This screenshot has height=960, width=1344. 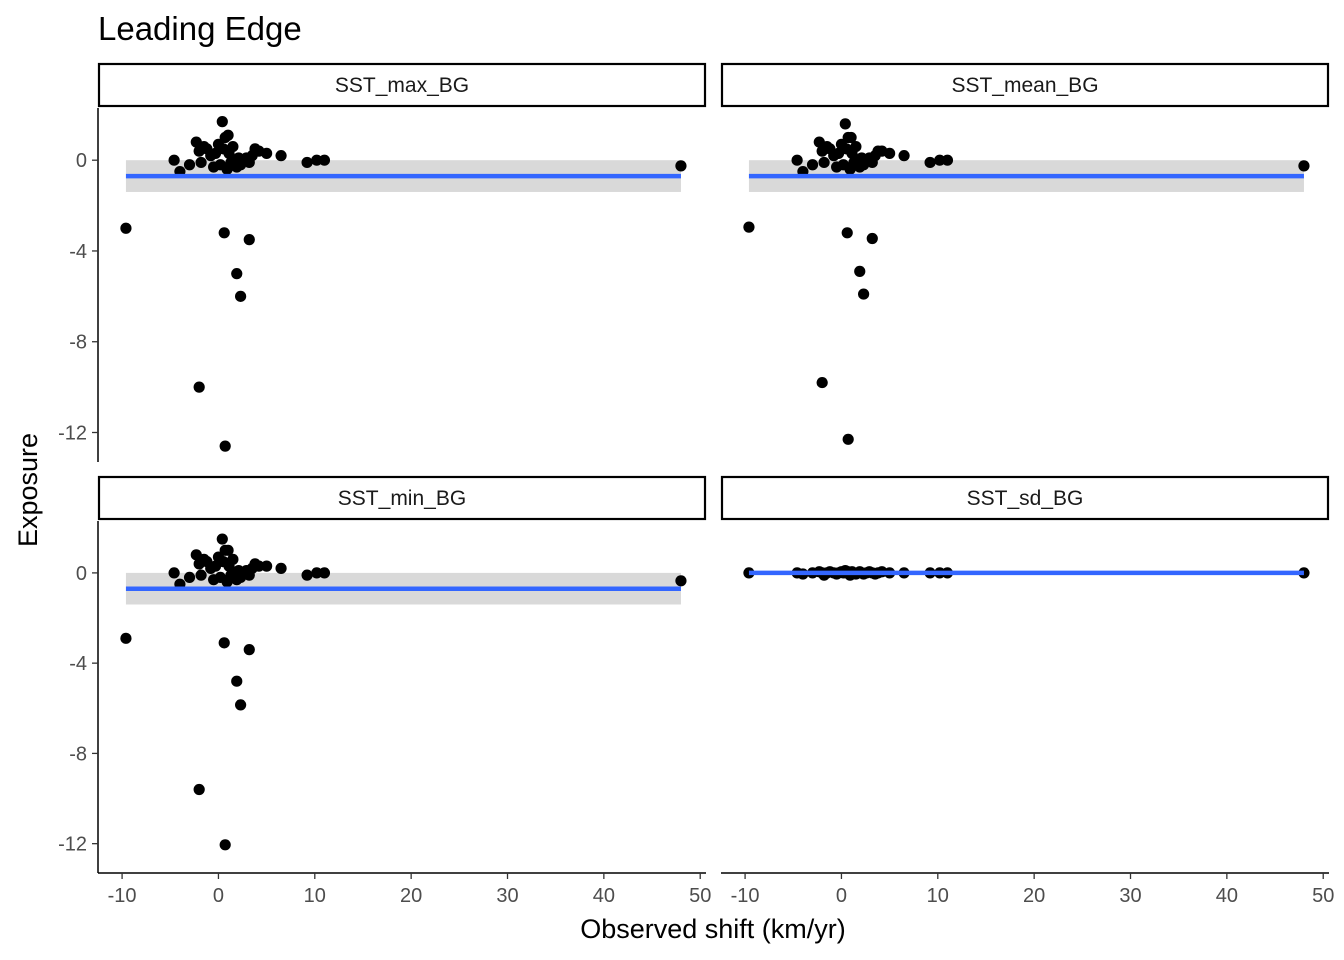 I want to click on facet-strip-label: SST_sd_BG, so click(x=1025, y=498).